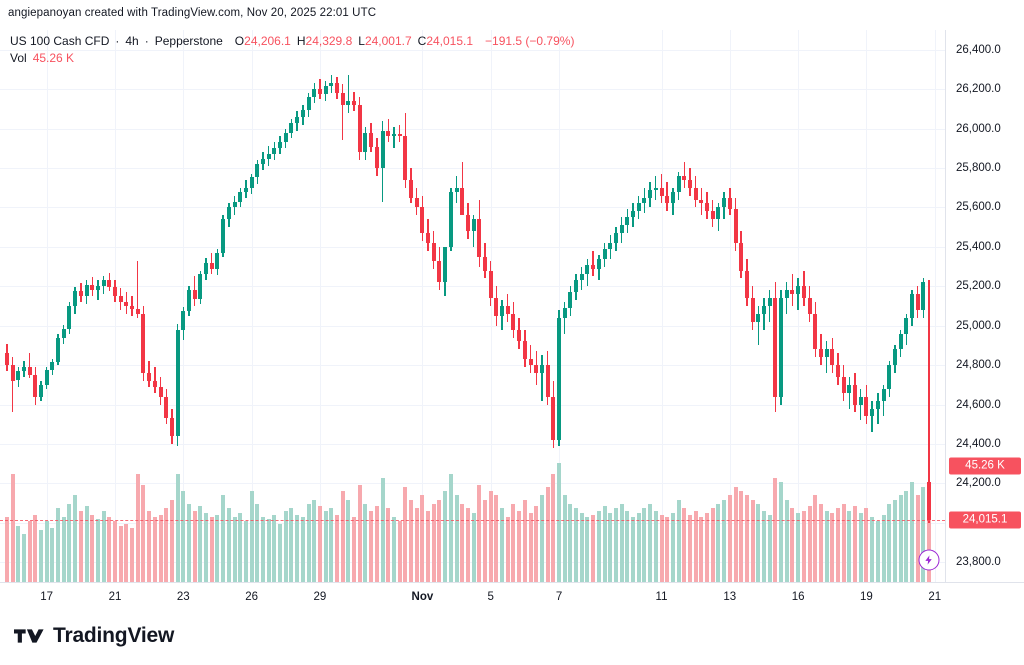 Image resolution: width=1024 pixels, height=665 pixels. What do you see at coordinates (929, 560) in the screenshot?
I see `lightning-bolt-icon` at bounding box center [929, 560].